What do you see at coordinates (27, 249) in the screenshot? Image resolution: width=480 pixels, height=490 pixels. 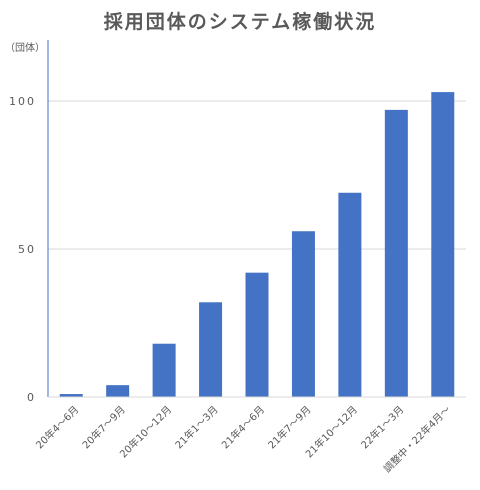 I see `y-tick-label: 50` at bounding box center [27, 249].